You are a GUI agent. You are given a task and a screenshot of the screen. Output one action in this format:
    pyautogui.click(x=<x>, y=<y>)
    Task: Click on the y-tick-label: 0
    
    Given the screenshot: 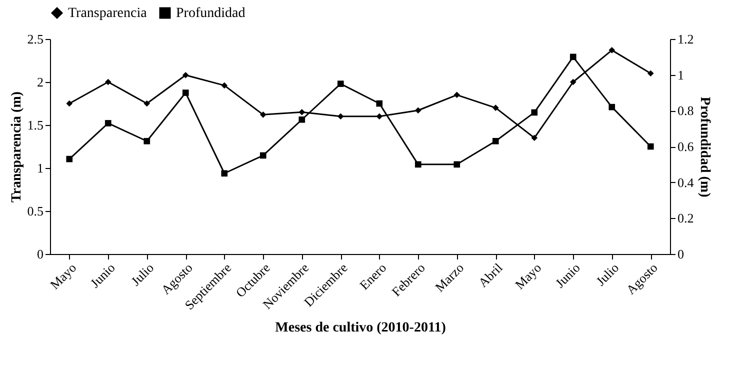 What is the action you would take?
    pyautogui.click(x=40, y=254)
    